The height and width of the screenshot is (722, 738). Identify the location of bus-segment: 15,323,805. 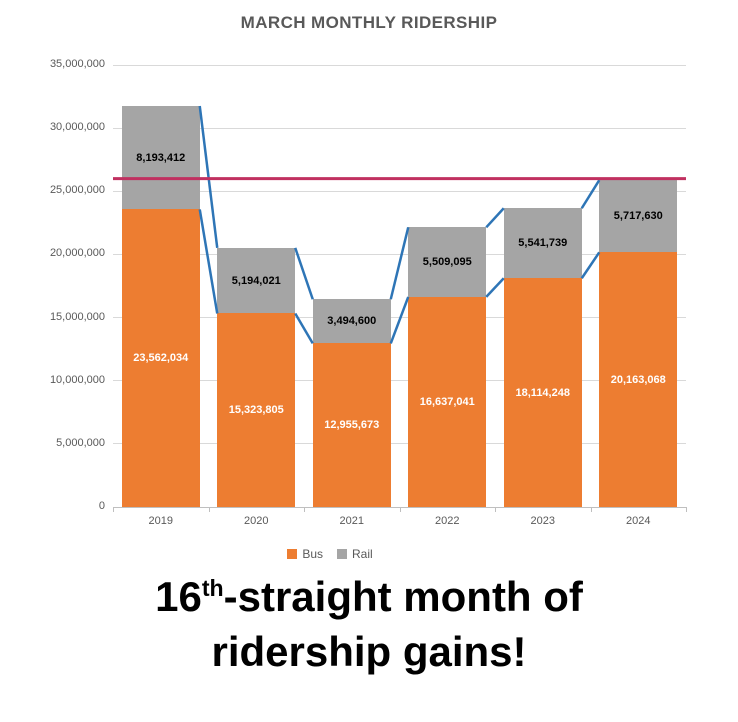
(256, 410).